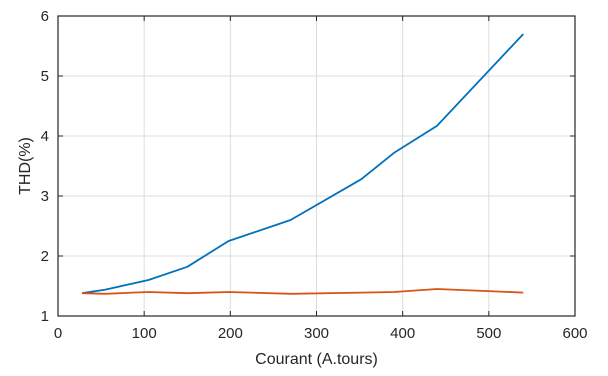  I want to click on x-tick-label: 200, so click(230, 333).